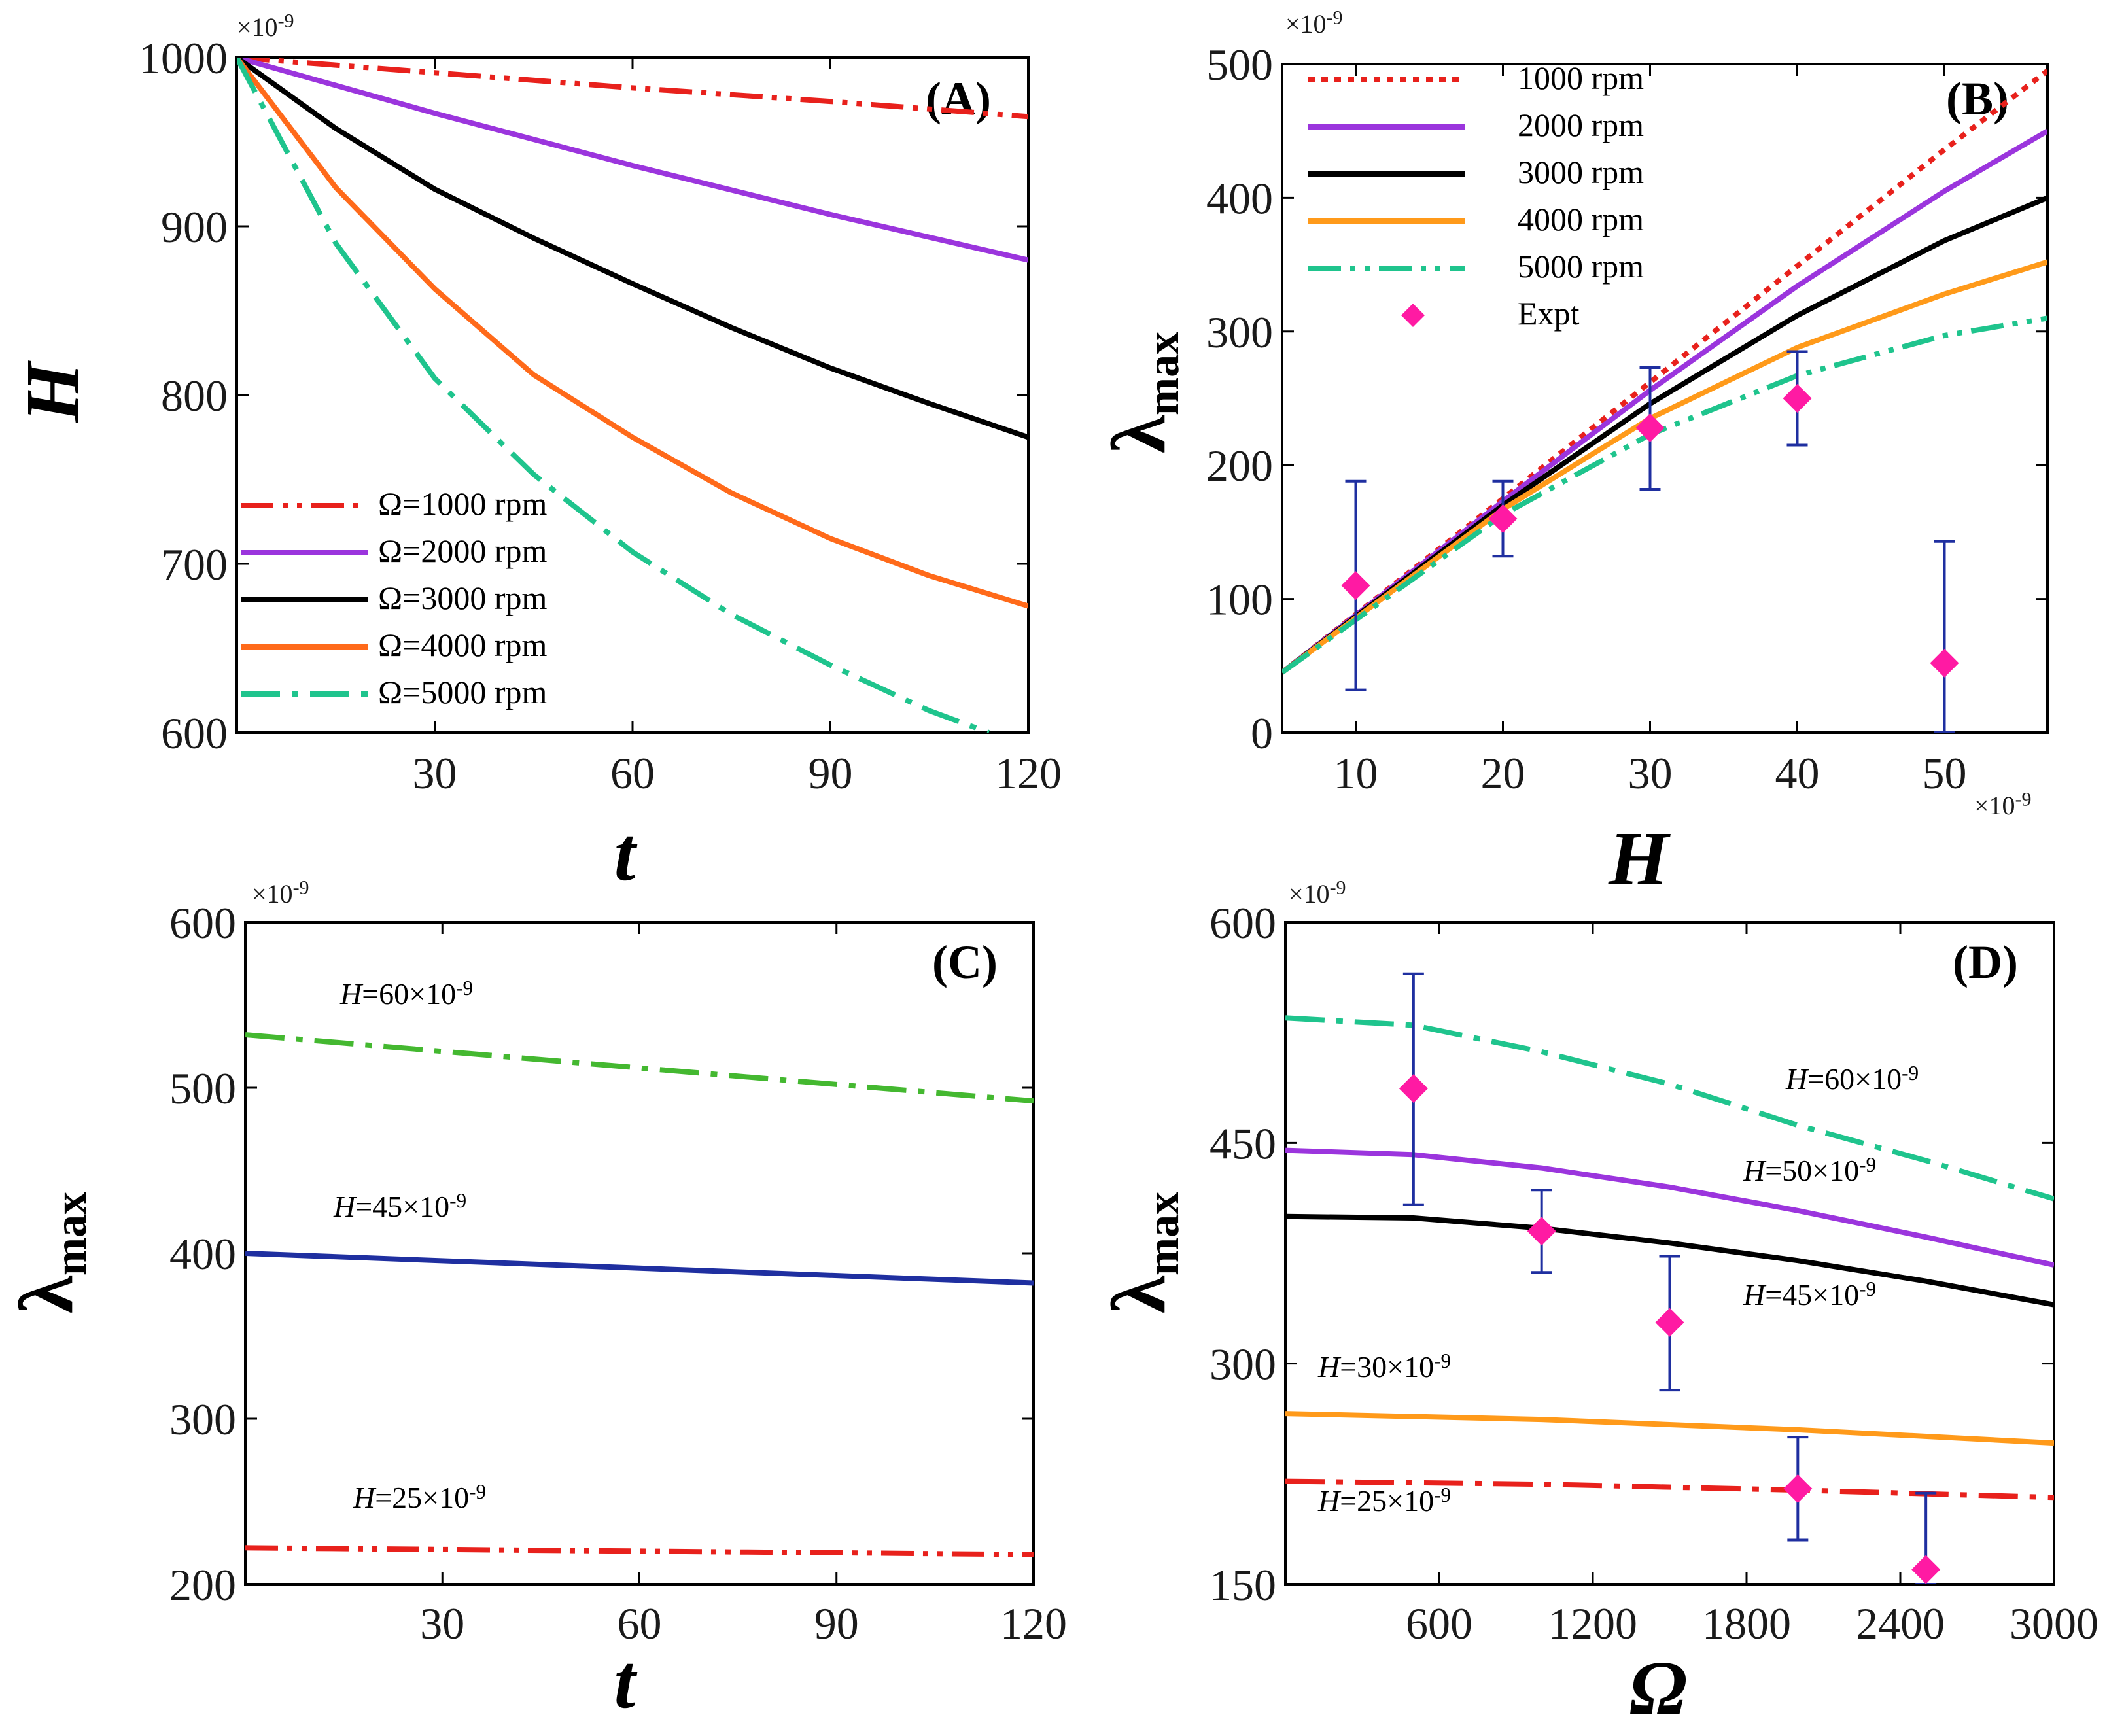 The width and height of the screenshot is (2124, 1736). What do you see at coordinates (1239, 600) in the screenshot?
I see `y-tick-label: 100` at bounding box center [1239, 600].